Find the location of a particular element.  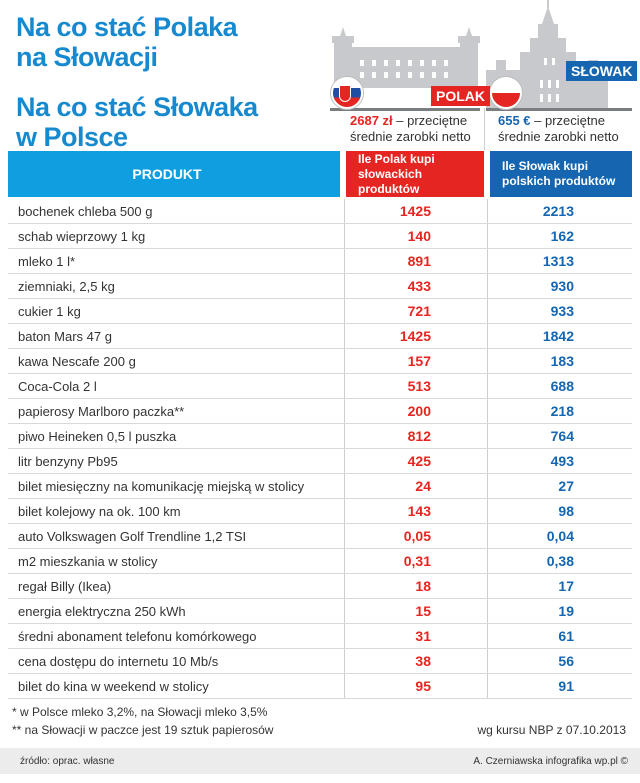

table-row: bilet do kina w weekend w stolicy 95 91 is located at coordinates (320, 686).